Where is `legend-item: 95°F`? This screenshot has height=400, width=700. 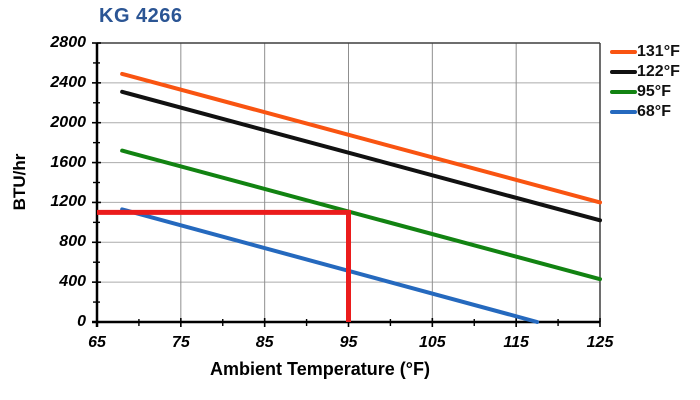 legend-item: 95°F is located at coordinates (645, 92).